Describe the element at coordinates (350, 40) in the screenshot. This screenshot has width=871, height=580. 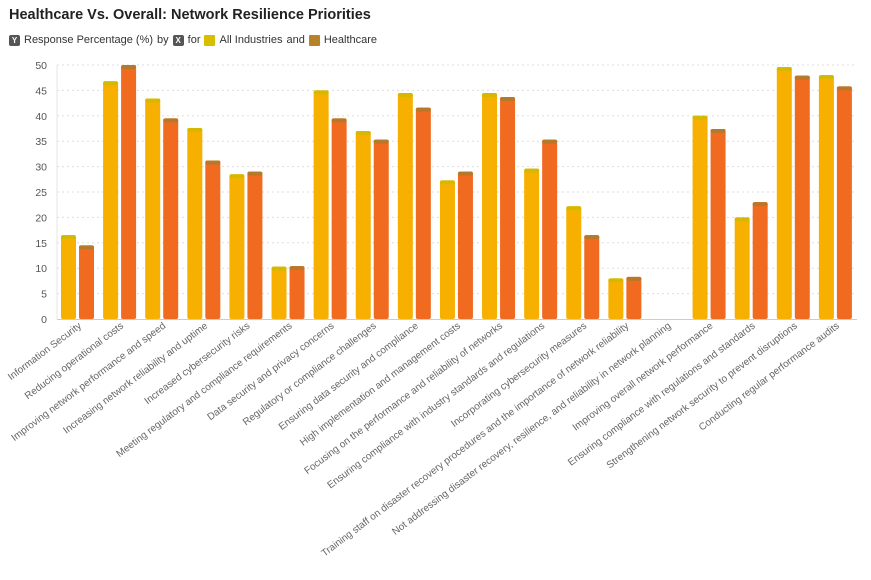
I see `legend-label-healthcare: Healthcare` at that location.